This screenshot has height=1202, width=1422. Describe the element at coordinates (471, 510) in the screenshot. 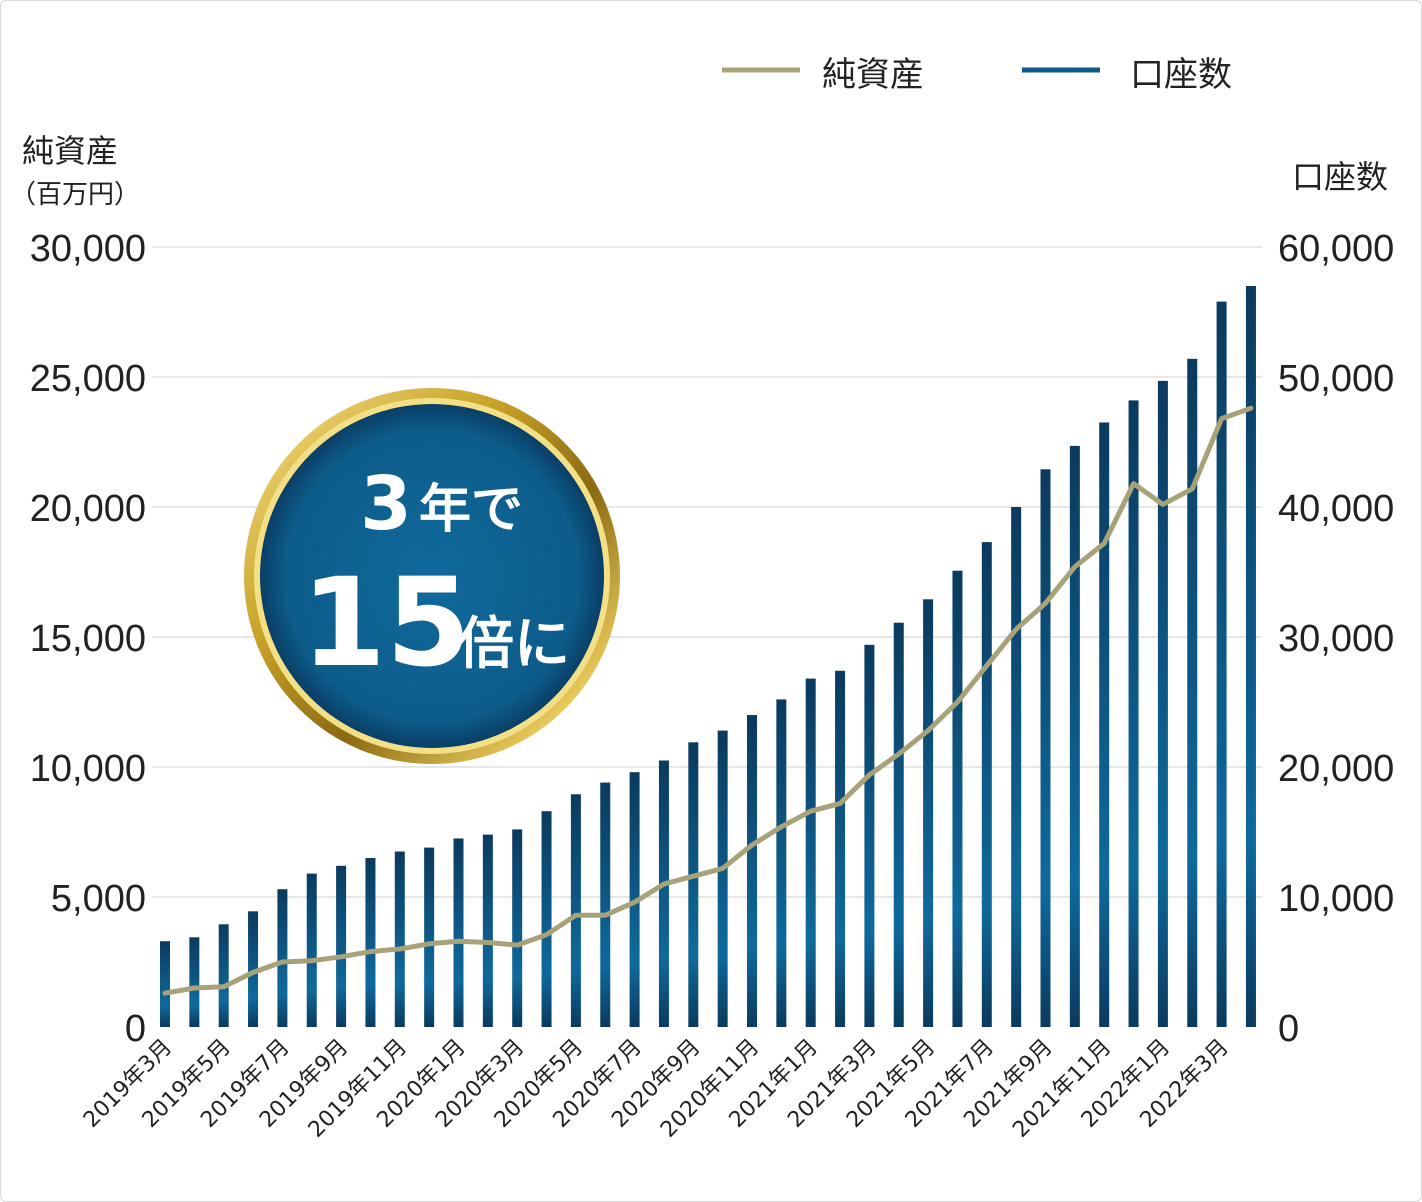

I see `badge-line1-text: 年で` at that location.